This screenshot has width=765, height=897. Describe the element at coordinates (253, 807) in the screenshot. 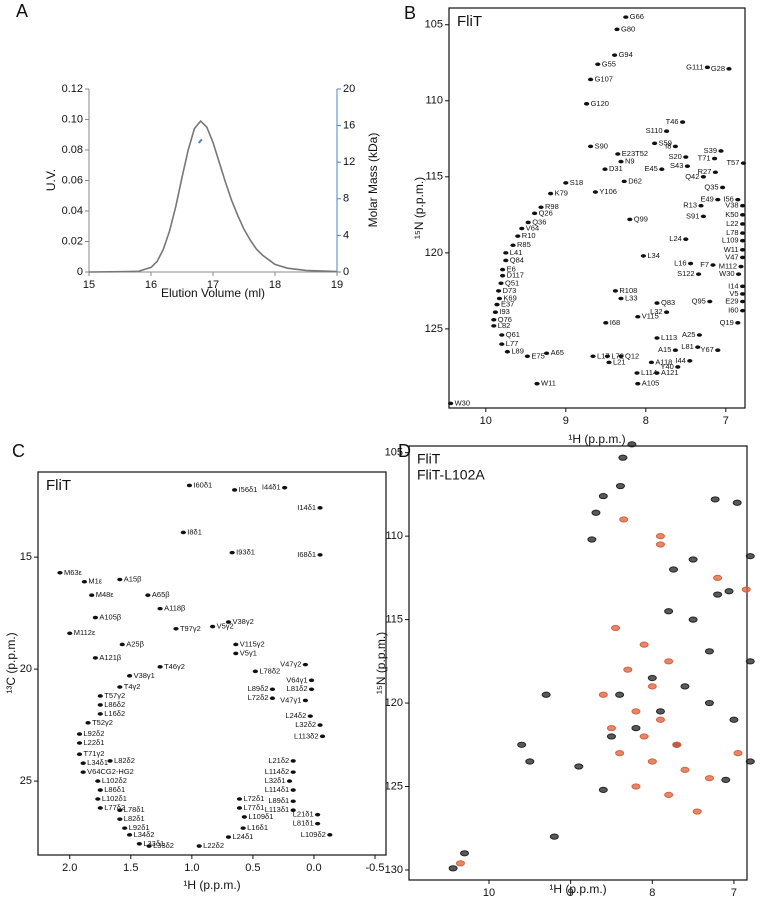

I see `peak-label: L77δ1` at that location.